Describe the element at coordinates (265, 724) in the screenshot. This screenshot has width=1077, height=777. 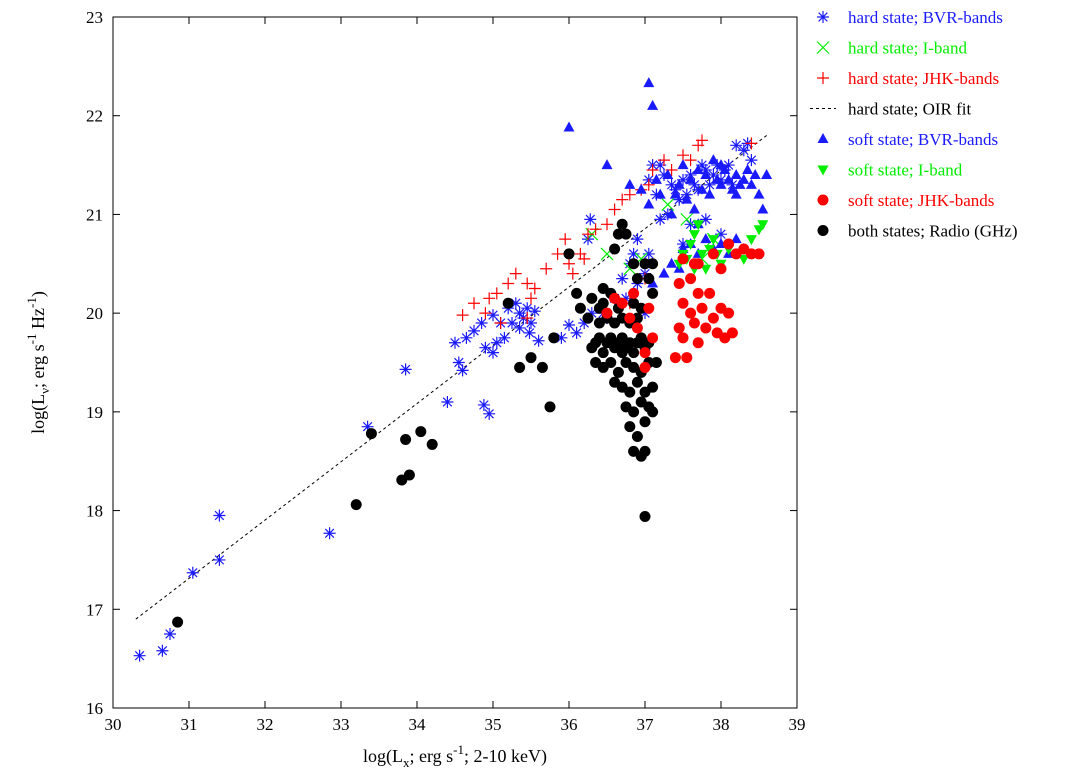
I see `x-tick-label: 32` at that location.